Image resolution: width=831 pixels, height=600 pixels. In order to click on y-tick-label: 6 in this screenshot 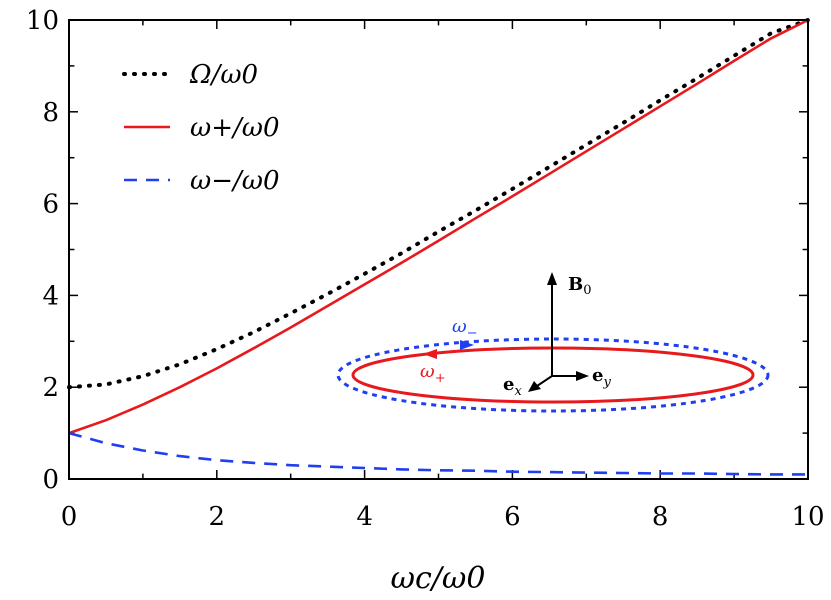, I will do `click(50, 205)`.